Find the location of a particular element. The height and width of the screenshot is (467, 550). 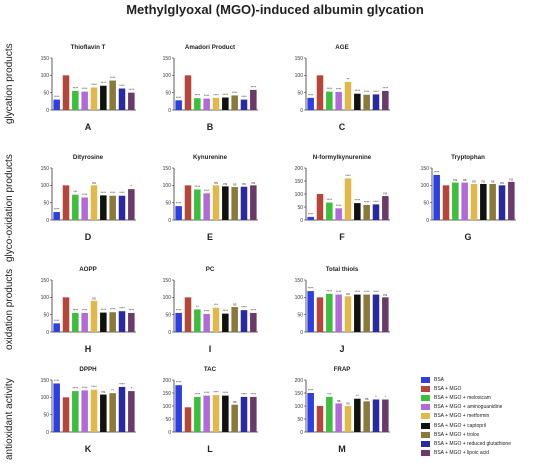

legend-item: BSA + MGO + lipoic acid is located at coordinates (485, 453).